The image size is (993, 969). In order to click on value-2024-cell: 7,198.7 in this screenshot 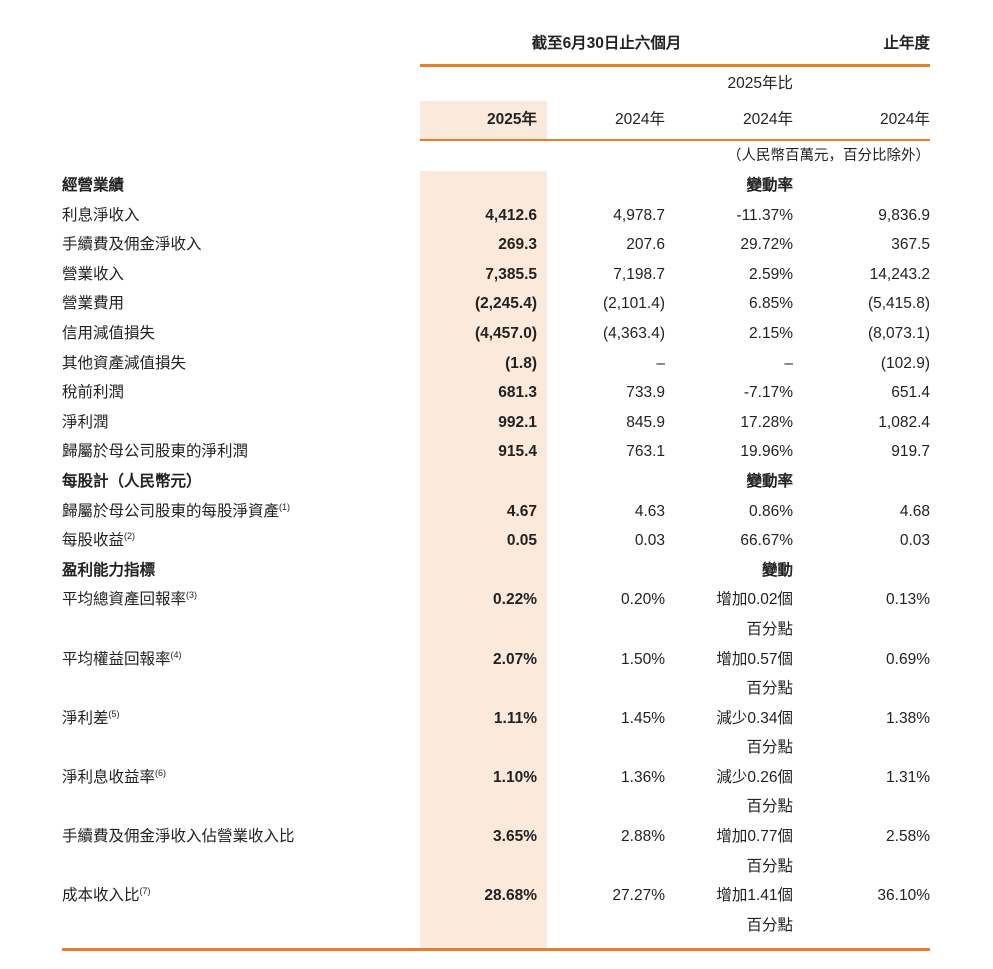, I will do `click(639, 274)`.